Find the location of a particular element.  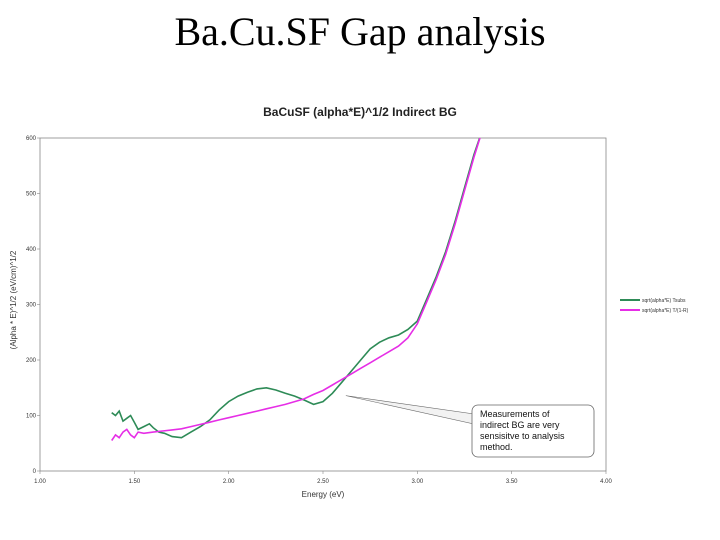

legend-label: sqrt(alpha*E) Tsubs is located at coordinates (664, 301).